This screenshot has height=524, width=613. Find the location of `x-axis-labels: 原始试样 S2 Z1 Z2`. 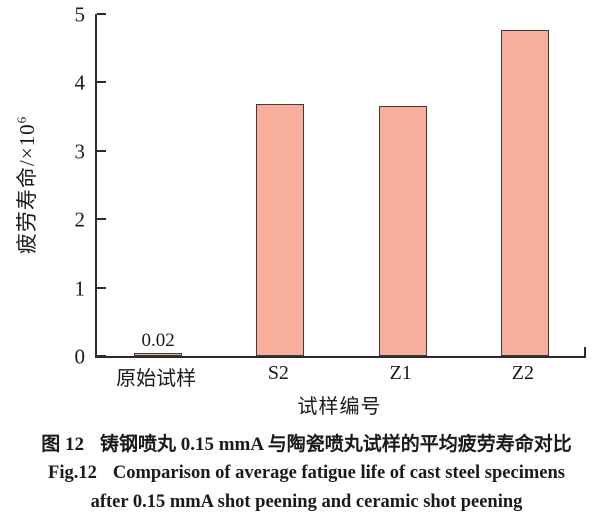

x-axis-labels: 原始试样 S2 Z1 Z2 is located at coordinates (339, 376).